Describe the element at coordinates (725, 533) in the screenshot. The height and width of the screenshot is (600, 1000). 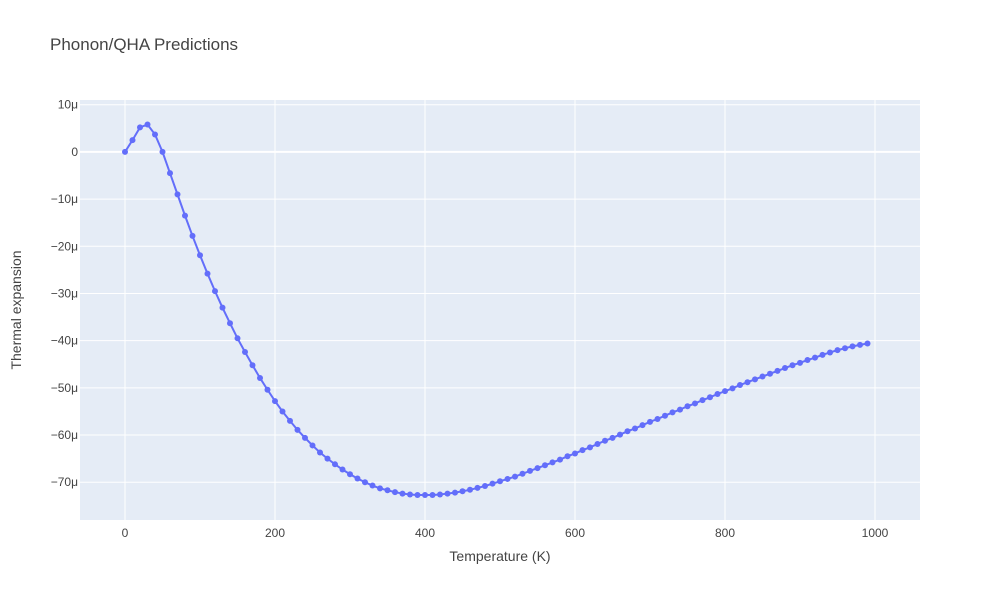
I see `x-tick-label: 800` at that location.